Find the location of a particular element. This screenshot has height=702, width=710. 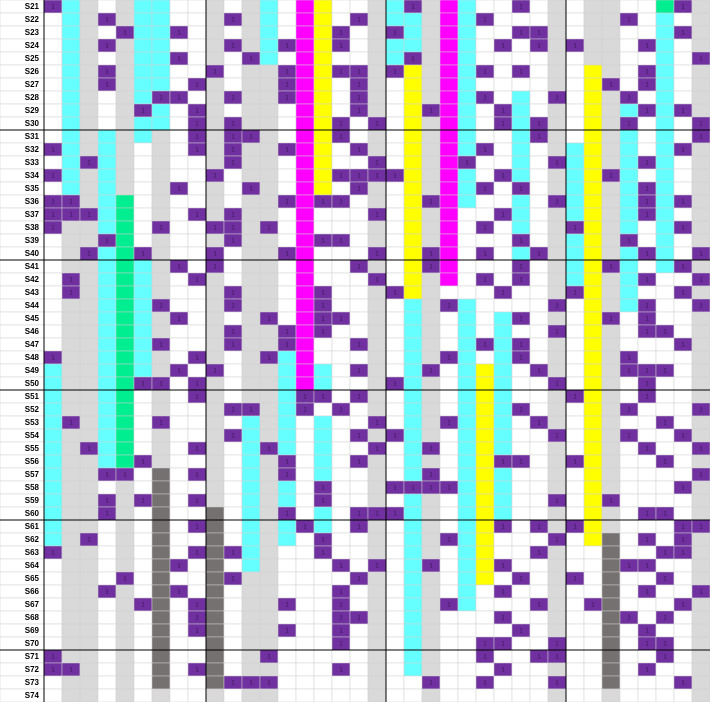

row-label: S43 is located at coordinates (32, 292).